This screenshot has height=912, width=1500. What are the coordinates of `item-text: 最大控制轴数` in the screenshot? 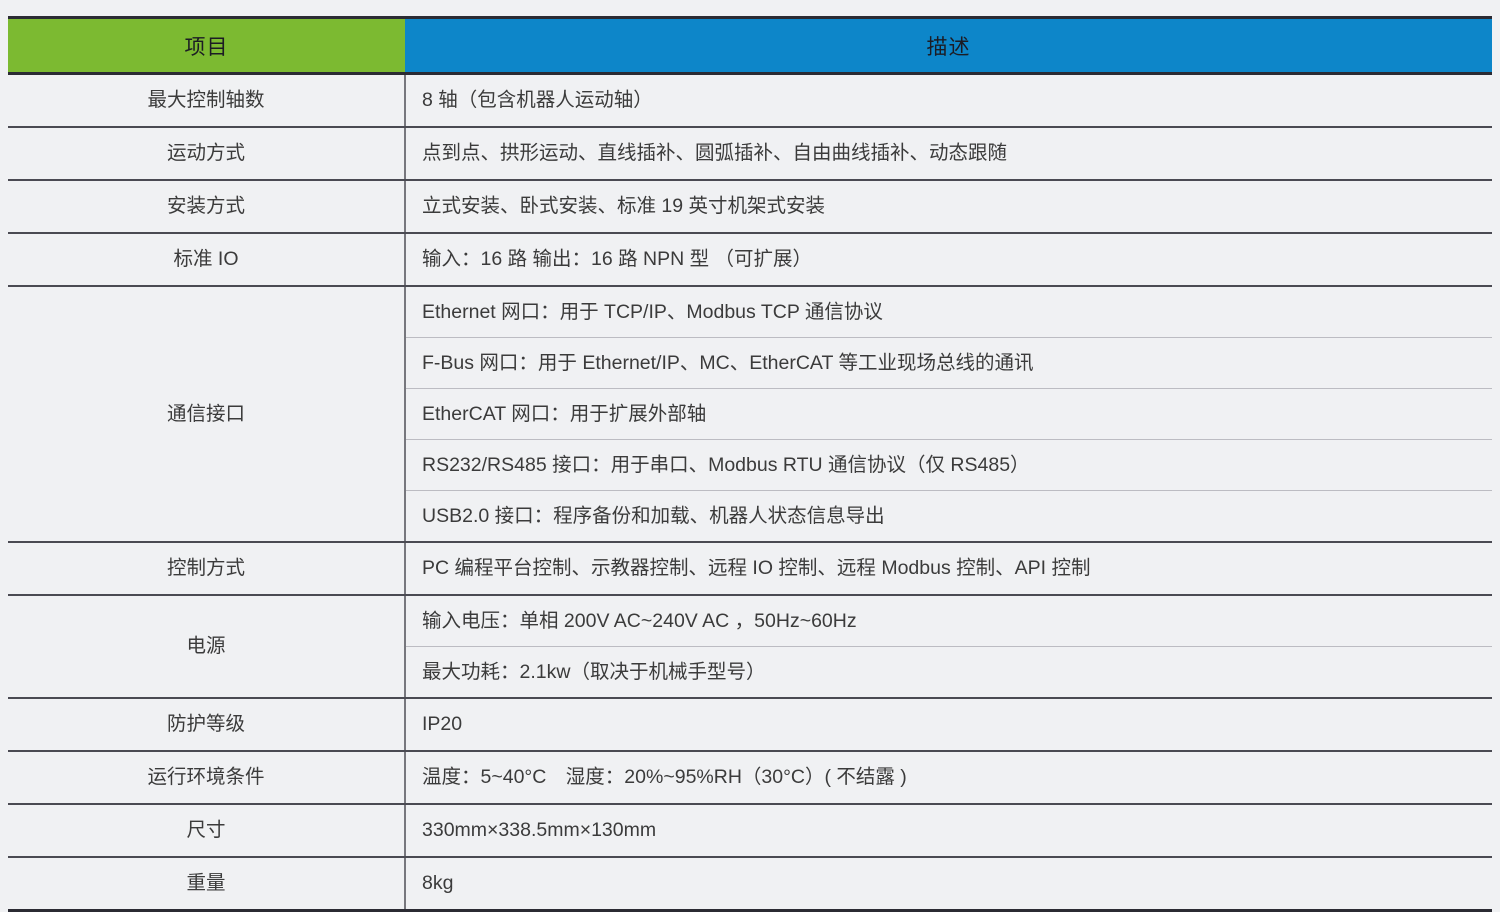 It's located at (206, 100).